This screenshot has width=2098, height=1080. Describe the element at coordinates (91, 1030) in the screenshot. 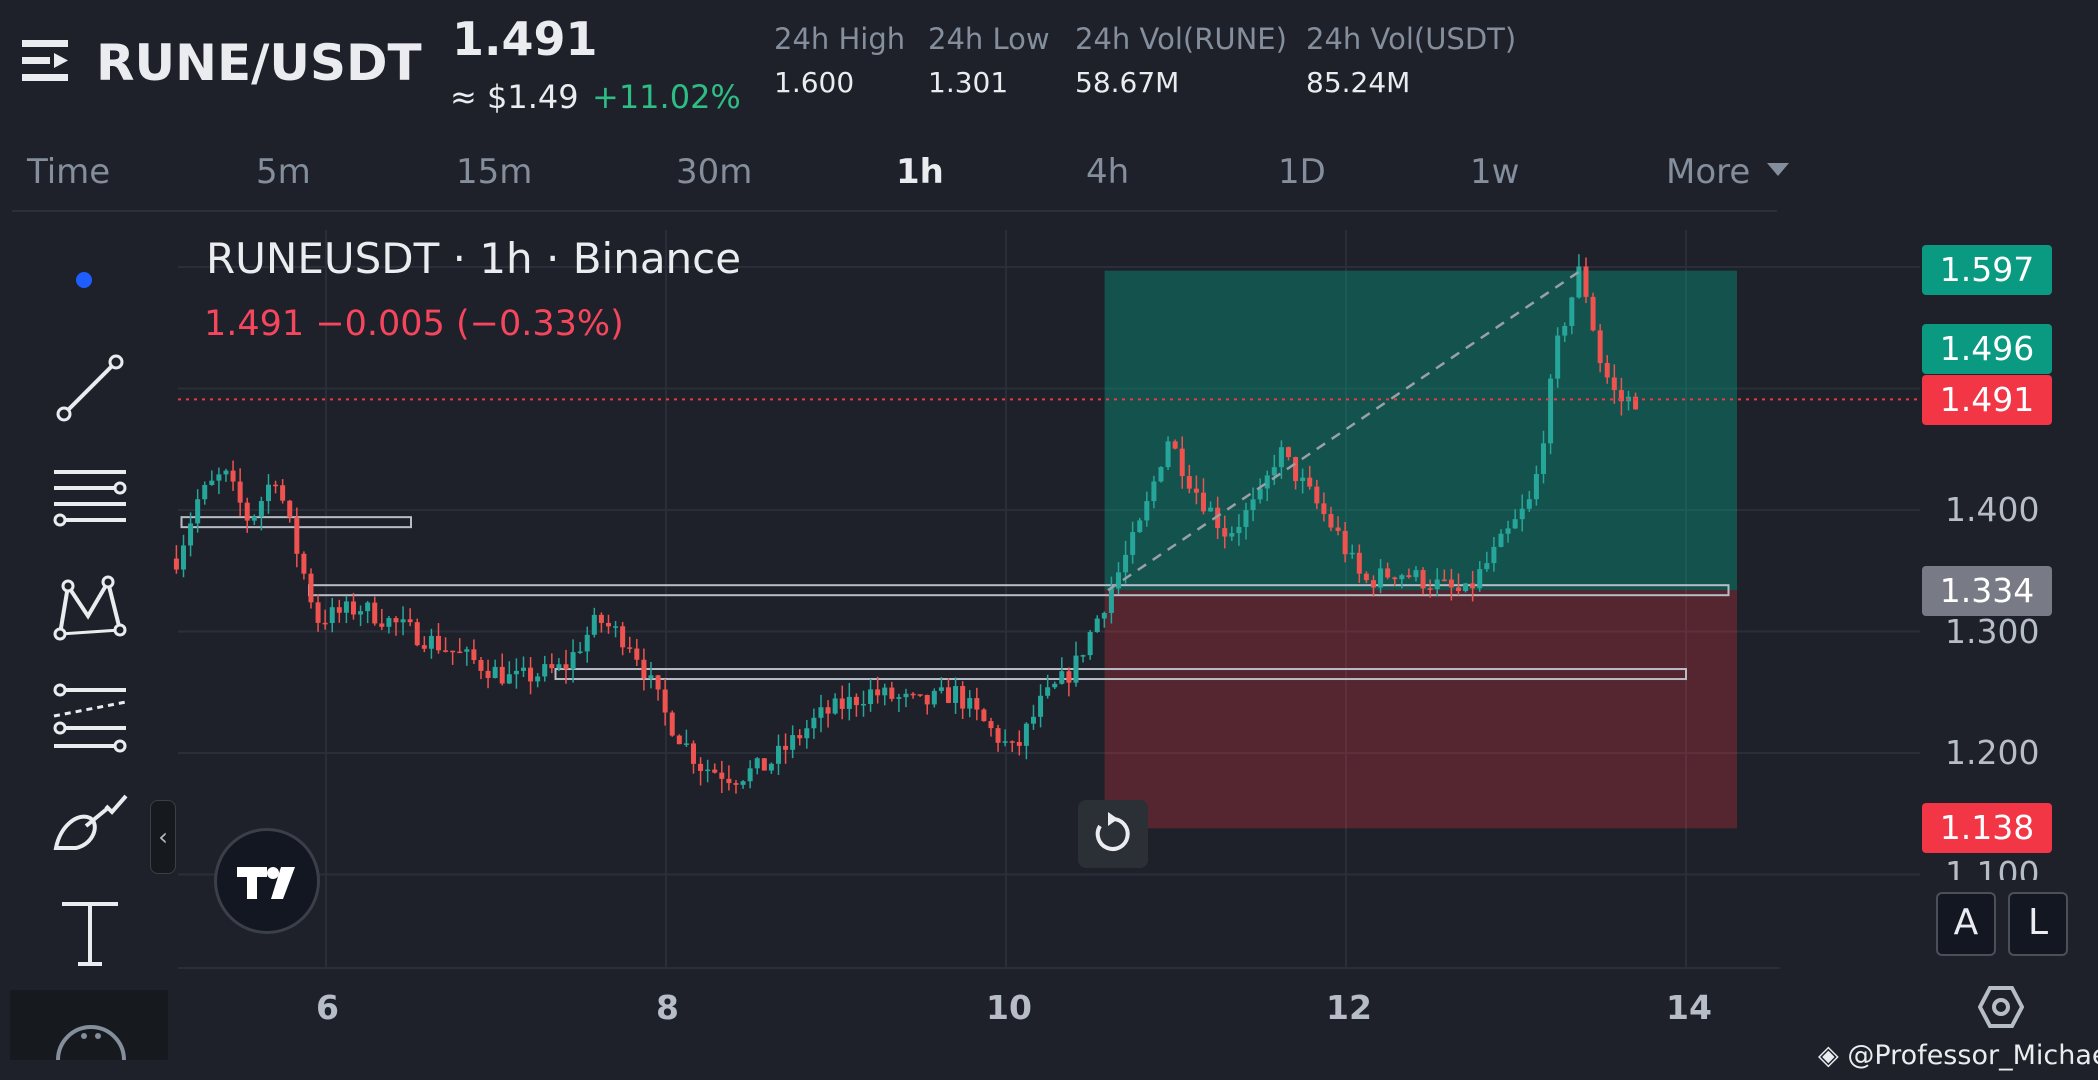

I see `more-tools-icon` at that location.